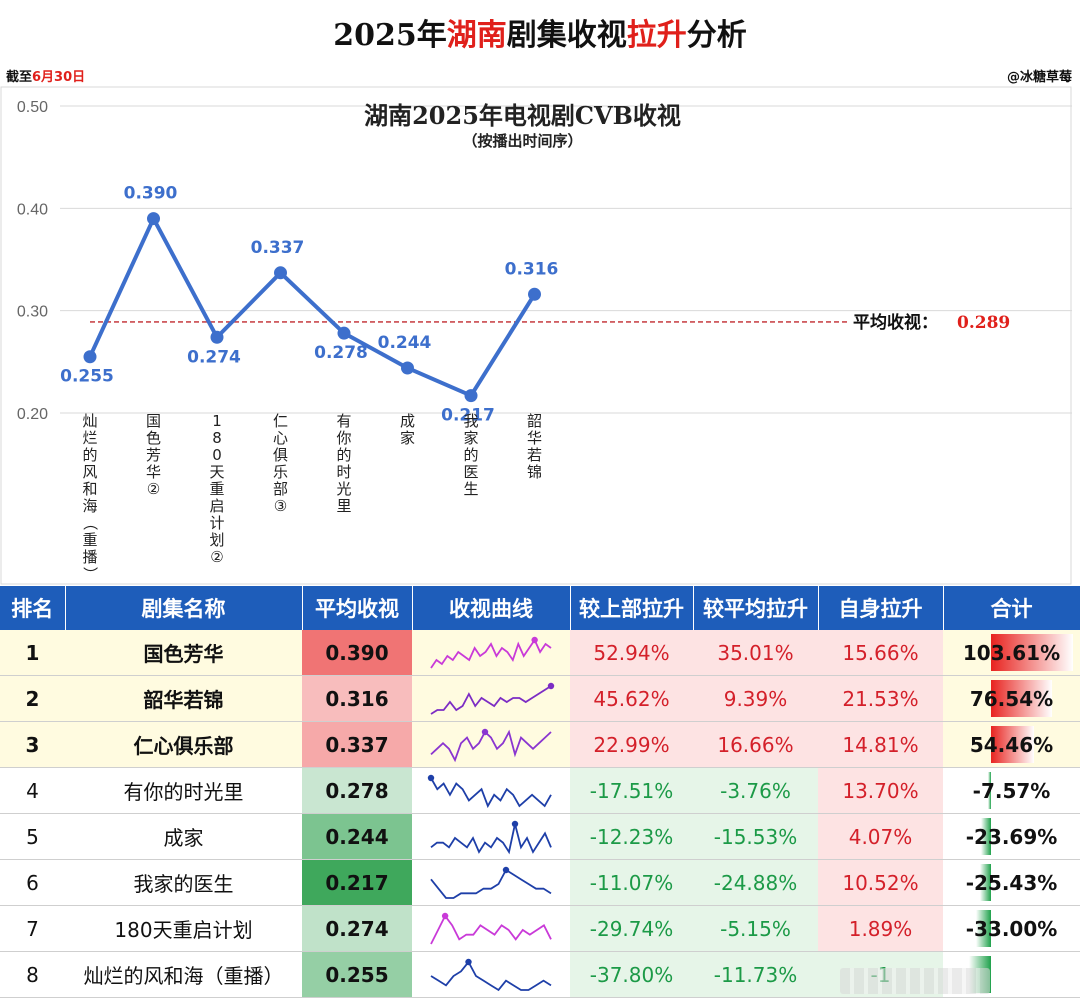  I want to click on x-category-char: 锦, so click(534, 472).